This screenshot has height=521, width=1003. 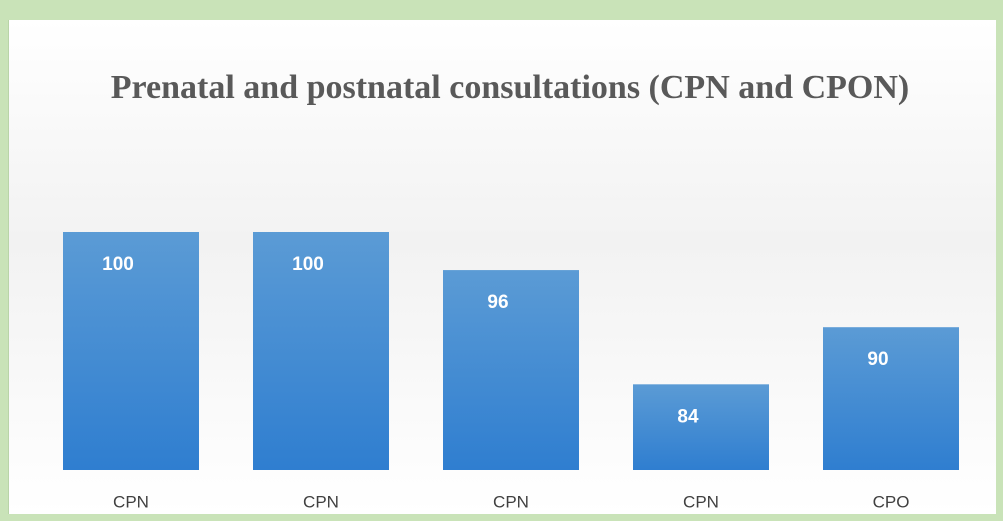 What do you see at coordinates (497, 302) in the screenshot?
I see `value-label: 96` at bounding box center [497, 302].